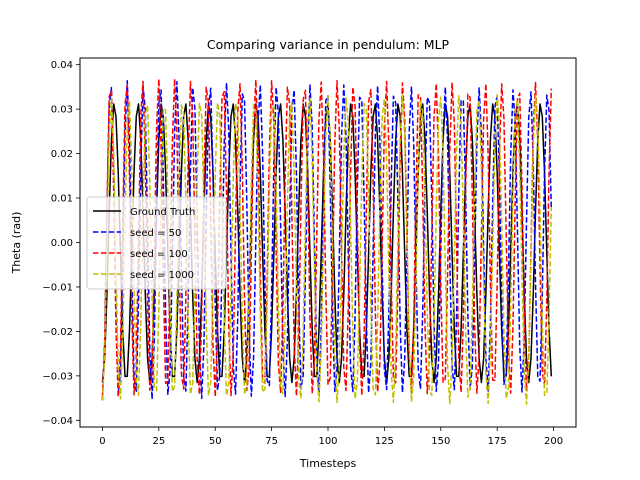 This screenshot has width=640, height=480. Describe the element at coordinates (16, 243) in the screenshot. I see `y-axis-label: Theta (rad)` at that location.